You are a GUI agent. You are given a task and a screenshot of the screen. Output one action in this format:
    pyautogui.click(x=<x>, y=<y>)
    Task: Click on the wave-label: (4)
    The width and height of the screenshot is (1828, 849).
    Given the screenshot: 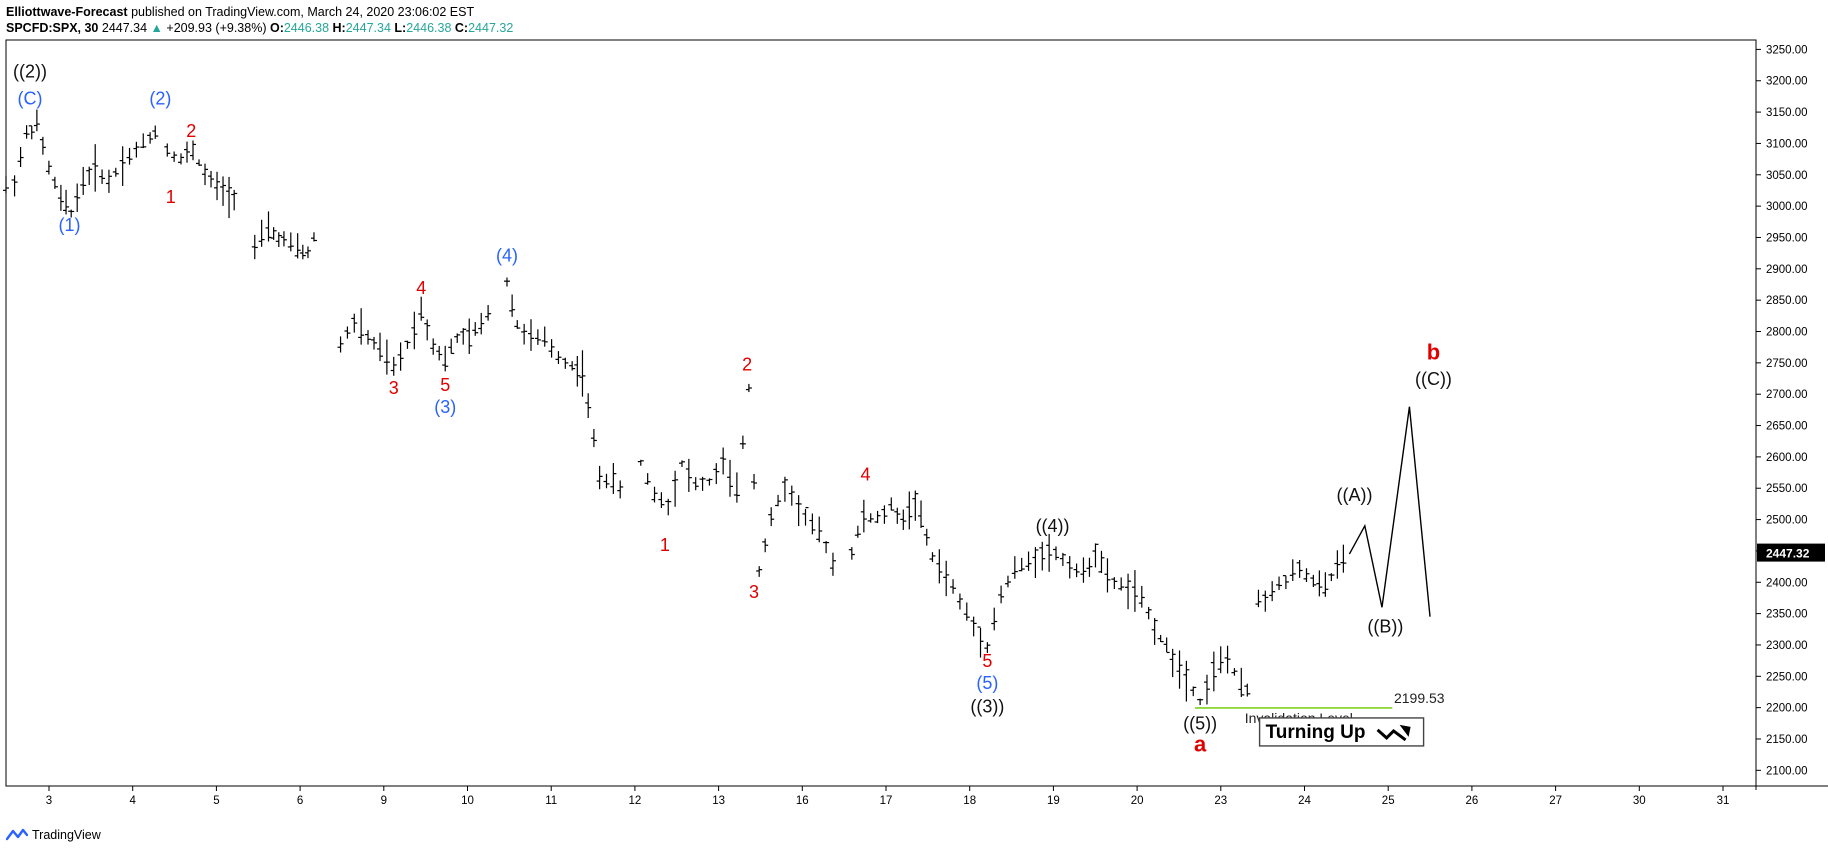 What is the action you would take?
    pyautogui.click(x=507, y=255)
    